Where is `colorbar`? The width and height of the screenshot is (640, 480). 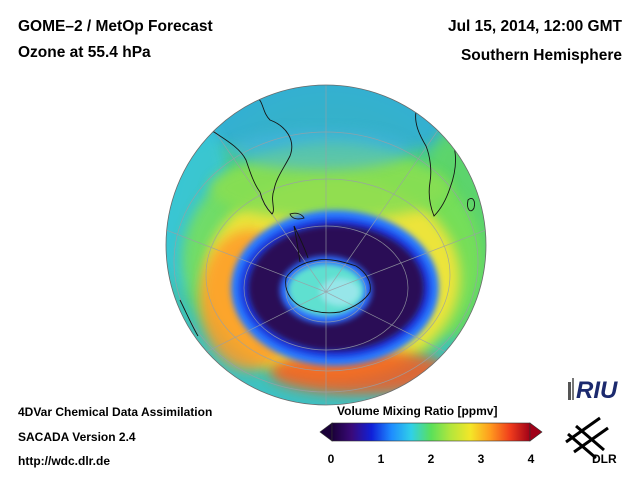
colorbar is located at coordinates (431, 432).